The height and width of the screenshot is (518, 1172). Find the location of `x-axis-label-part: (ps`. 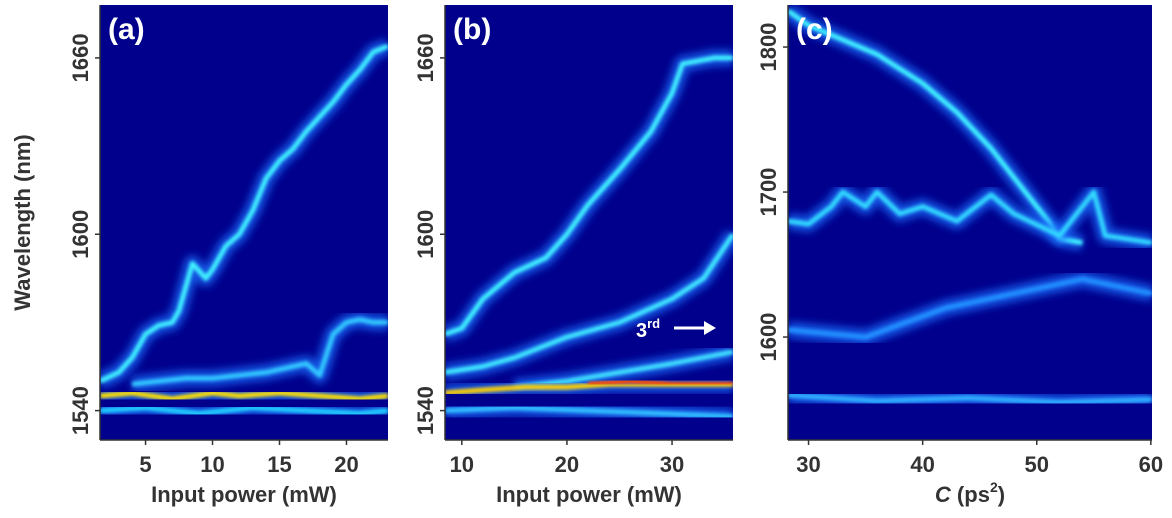

x-axis-label-part: (ps is located at coordinates (970, 494).